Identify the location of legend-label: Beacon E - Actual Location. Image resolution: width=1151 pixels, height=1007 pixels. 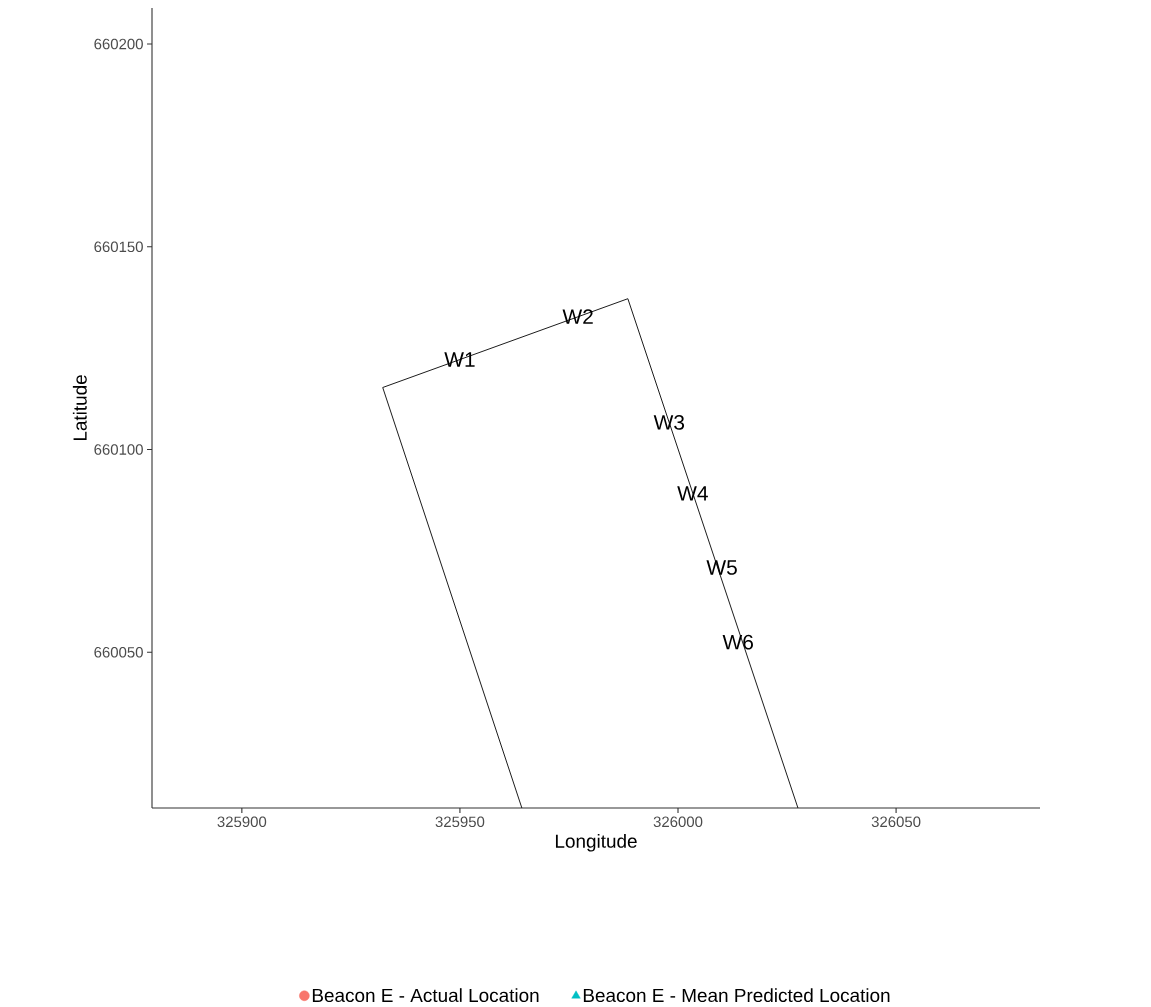
(425, 994).